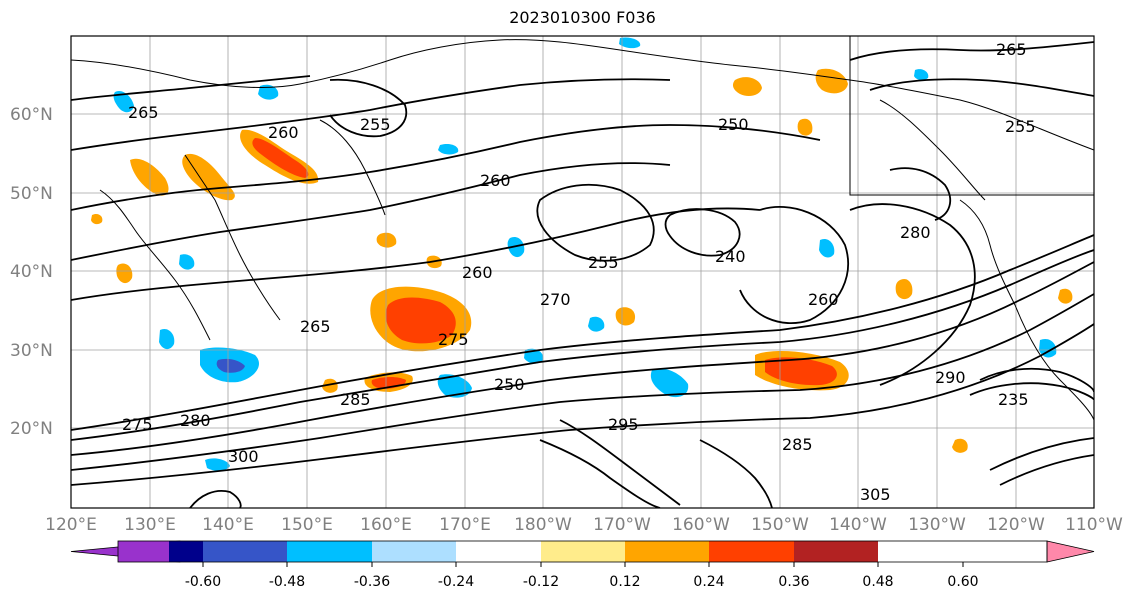  What do you see at coordinates (950, 377) in the screenshot?
I see `contour-label: 290` at bounding box center [950, 377].